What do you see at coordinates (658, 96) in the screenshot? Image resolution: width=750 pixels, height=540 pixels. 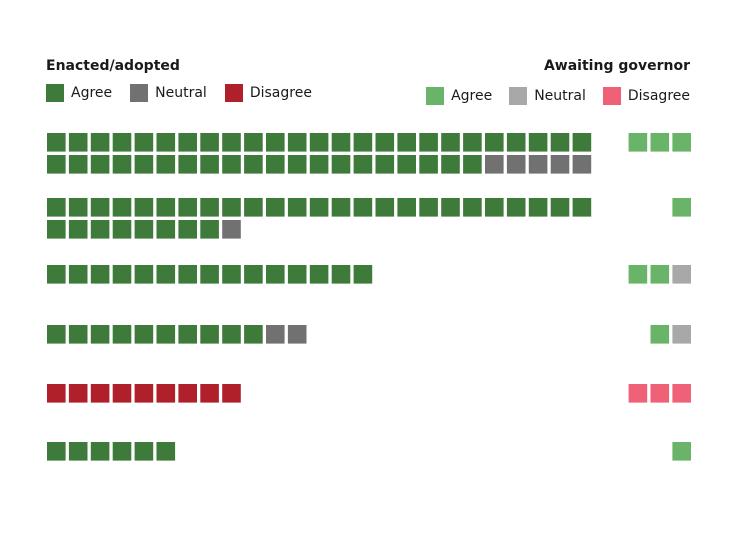 I see `legend-label-awaiting-disagree: Disagree` at bounding box center [658, 96].